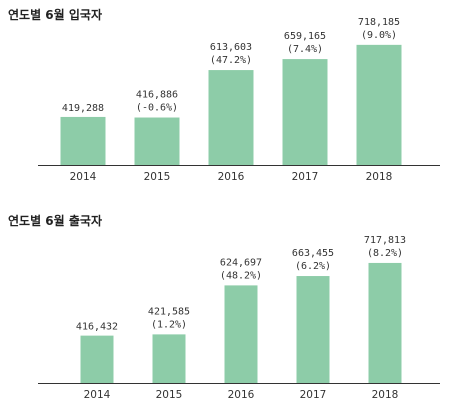  I want to click on data-label-value: 718,185, so click(379, 22).